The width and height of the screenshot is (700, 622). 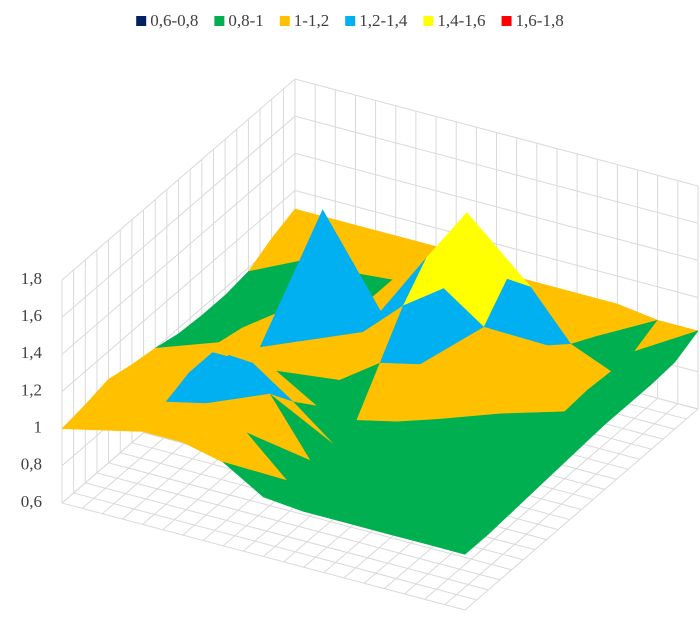 I want to click on legend-label: 0,8-1, so click(x=245, y=20).